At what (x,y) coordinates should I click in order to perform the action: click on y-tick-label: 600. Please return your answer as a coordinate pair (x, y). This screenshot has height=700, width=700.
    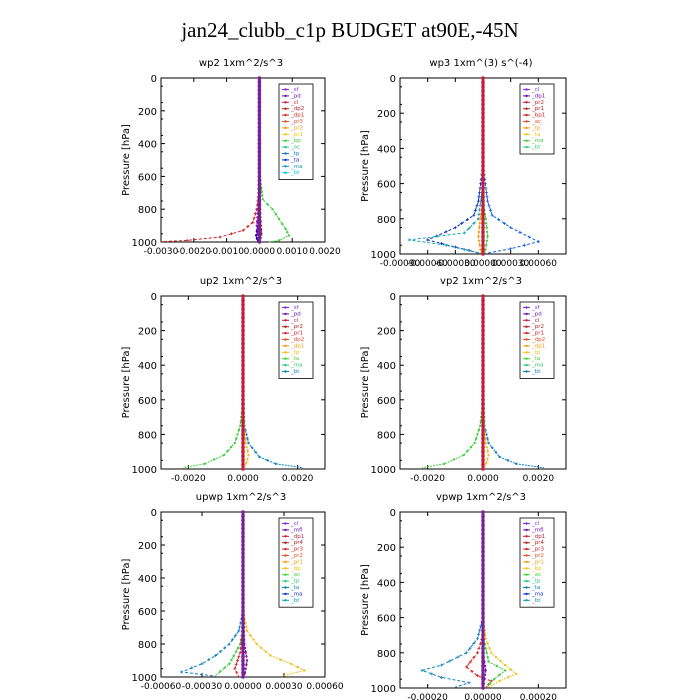
    Looking at the image, I should click on (147, 177).